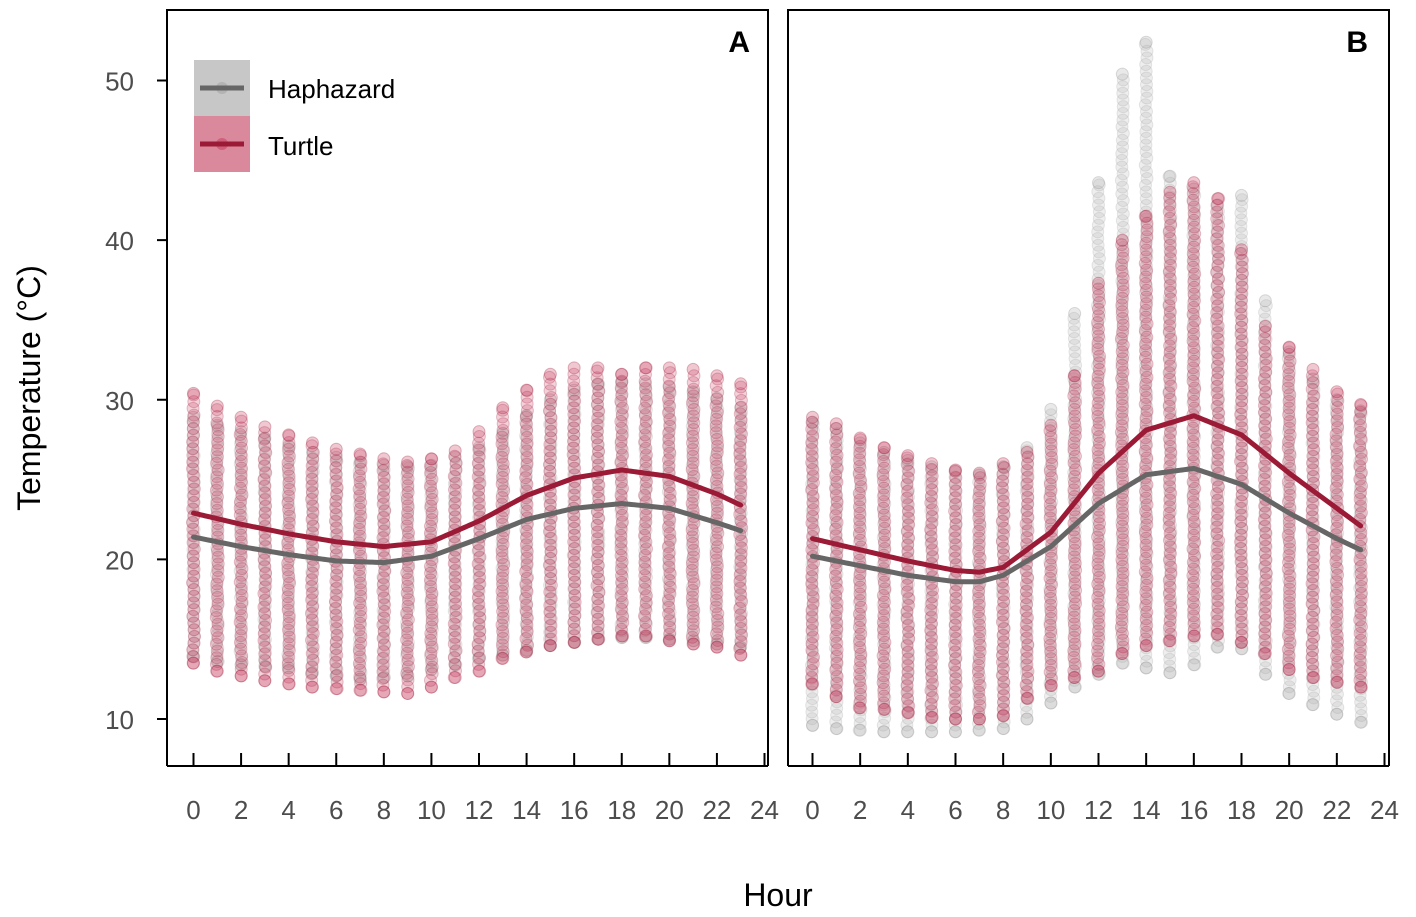 This screenshot has height=917, width=1416. What do you see at coordinates (574, 642) in the screenshot?
I see `panel-a-point-haphazard-min` at bounding box center [574, 642].